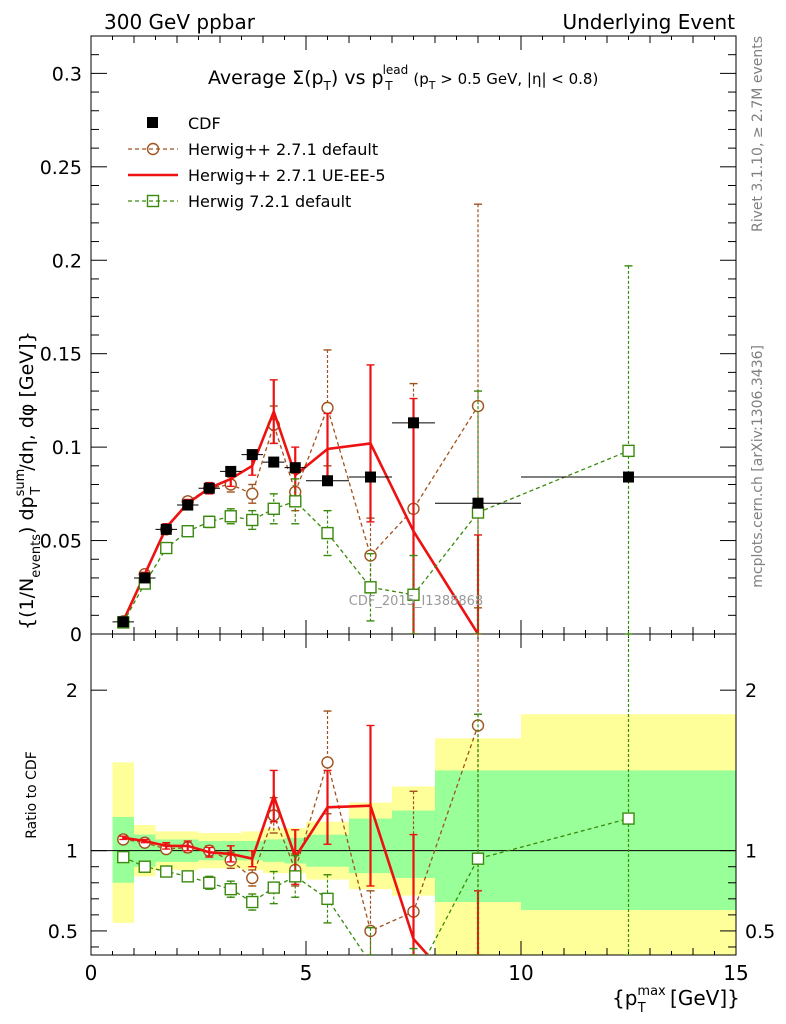  What do you see at coordinates (61, 355) in the screenshot?
I see `y-tick-label: 0.15` at bounding box center [61, 355].